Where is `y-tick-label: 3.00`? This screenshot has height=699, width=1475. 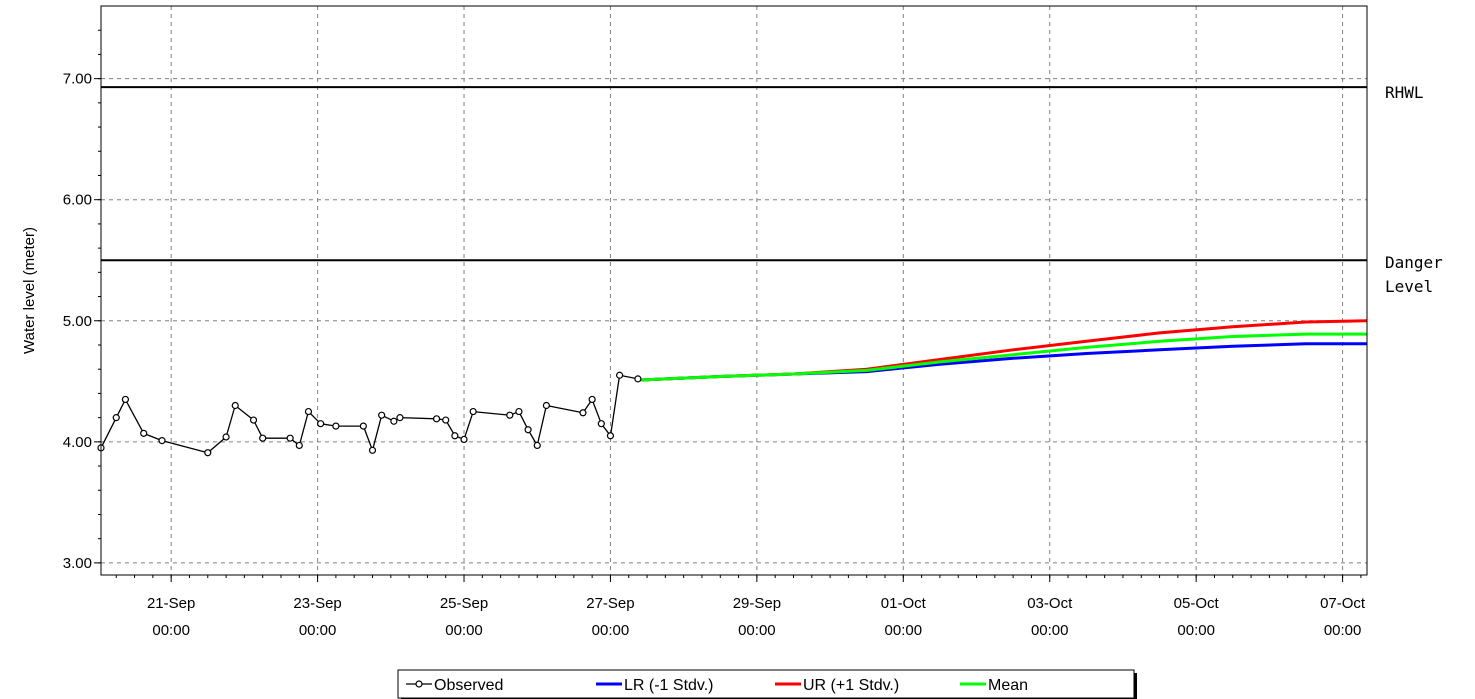 y-tick-label: 3.00 is located at coordinates (77, 563).